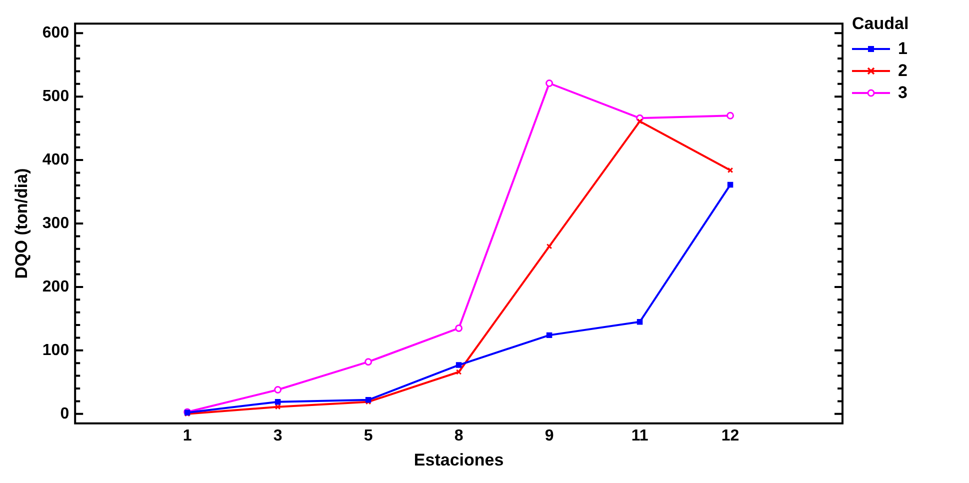  Describe the element at coordinates (730, 435) in the screenshot. I see `x-tick-label: 12` at that location.